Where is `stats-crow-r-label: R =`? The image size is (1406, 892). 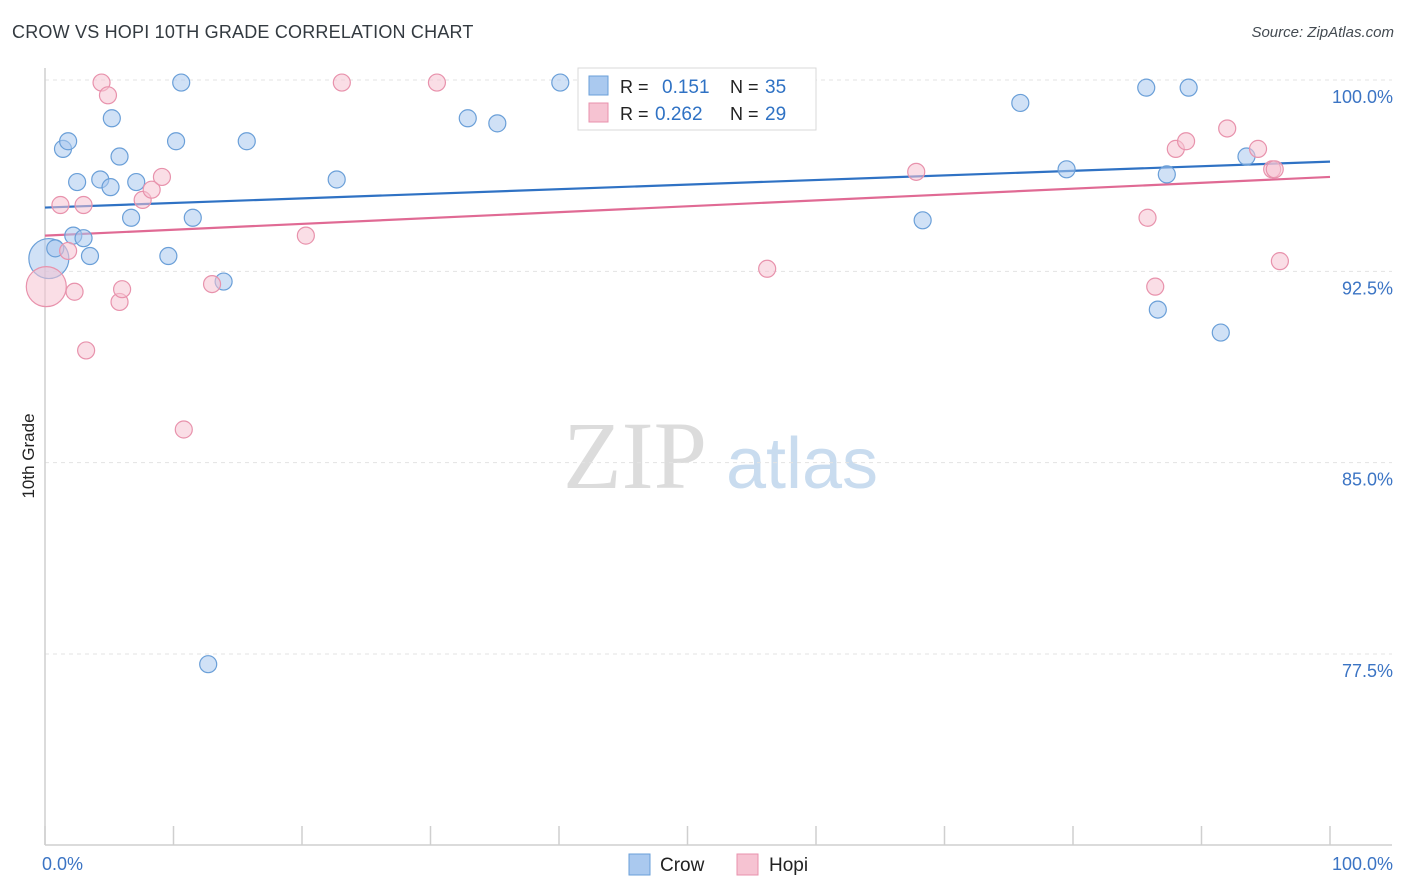 stats-crow-r-label: R = is located at coordinates (634, 87).